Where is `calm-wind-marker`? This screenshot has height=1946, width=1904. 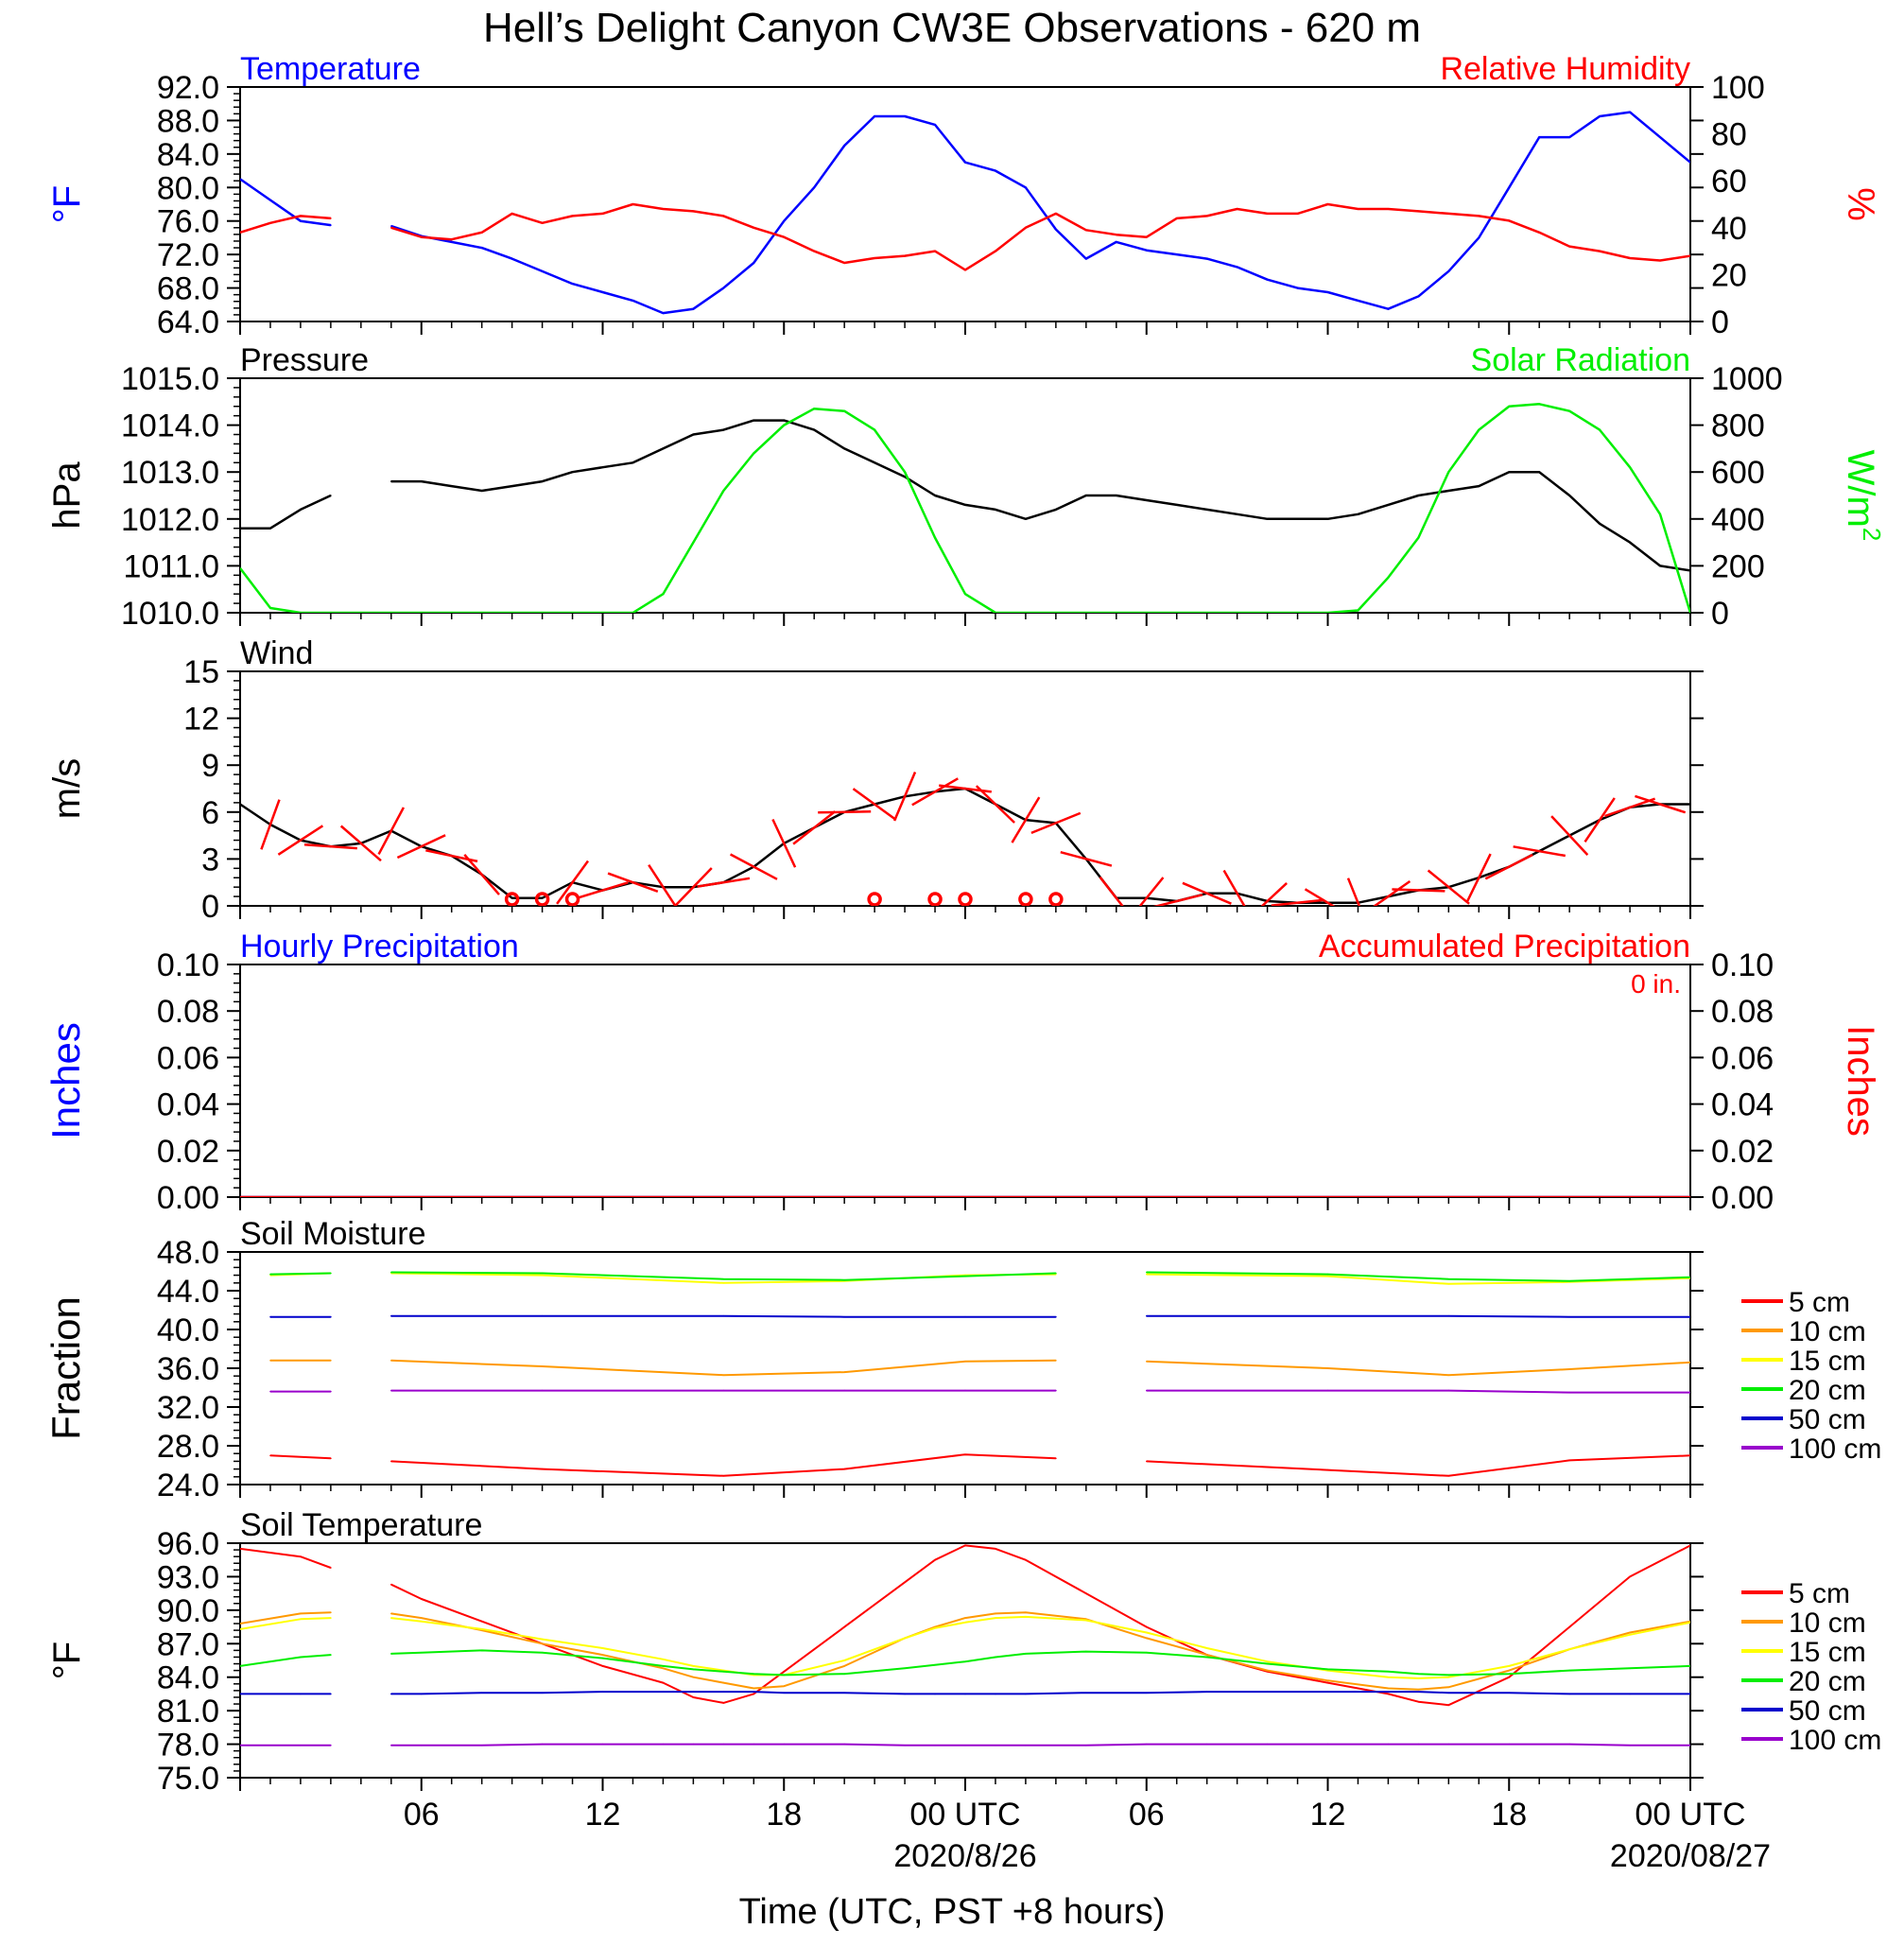
calm-wind-marker is located at coordinates (542, 899).